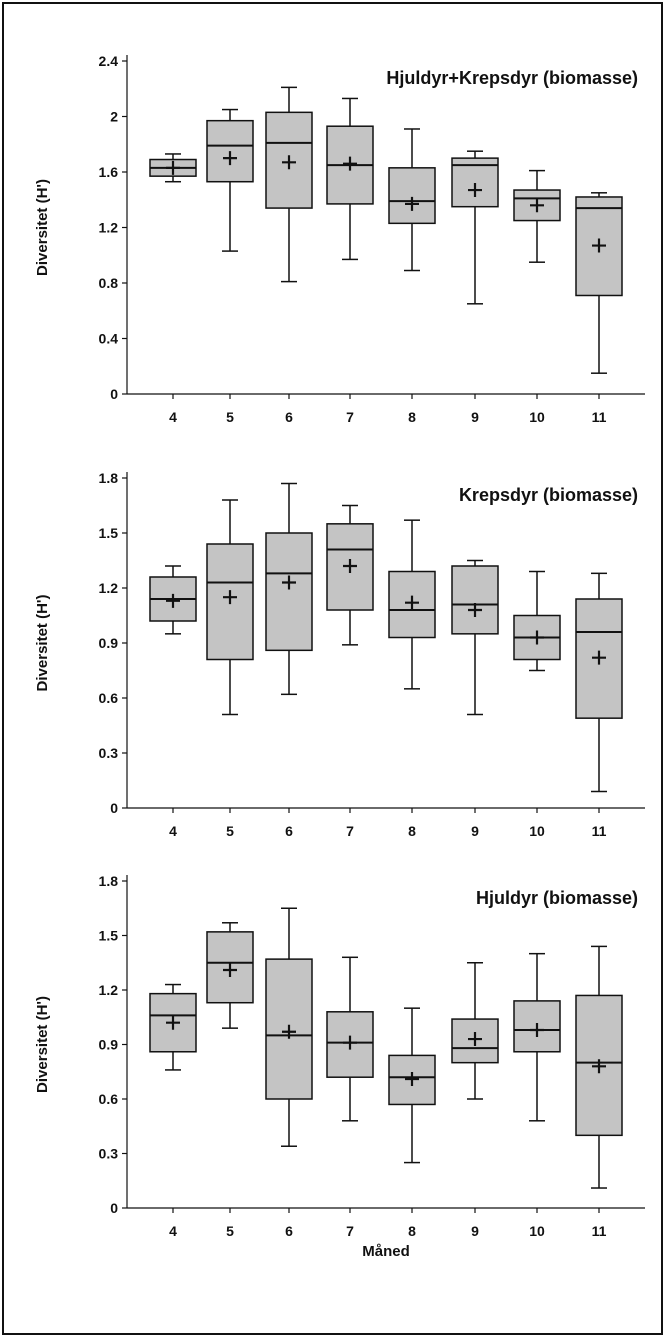 This screenshot has height=1339, width=667. I want to click on y-tick-label: 0.4, so click(109, 339).